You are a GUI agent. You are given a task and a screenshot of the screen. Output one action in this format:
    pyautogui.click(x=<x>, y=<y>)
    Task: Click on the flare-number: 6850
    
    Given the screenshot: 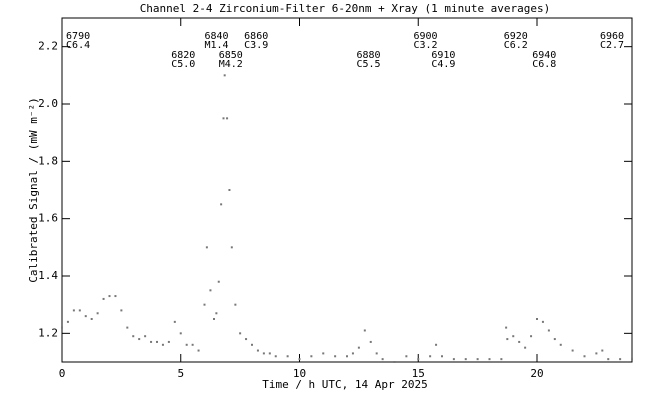 What is the action you would take?
    pyautogui.click(x=231, y=55)
    